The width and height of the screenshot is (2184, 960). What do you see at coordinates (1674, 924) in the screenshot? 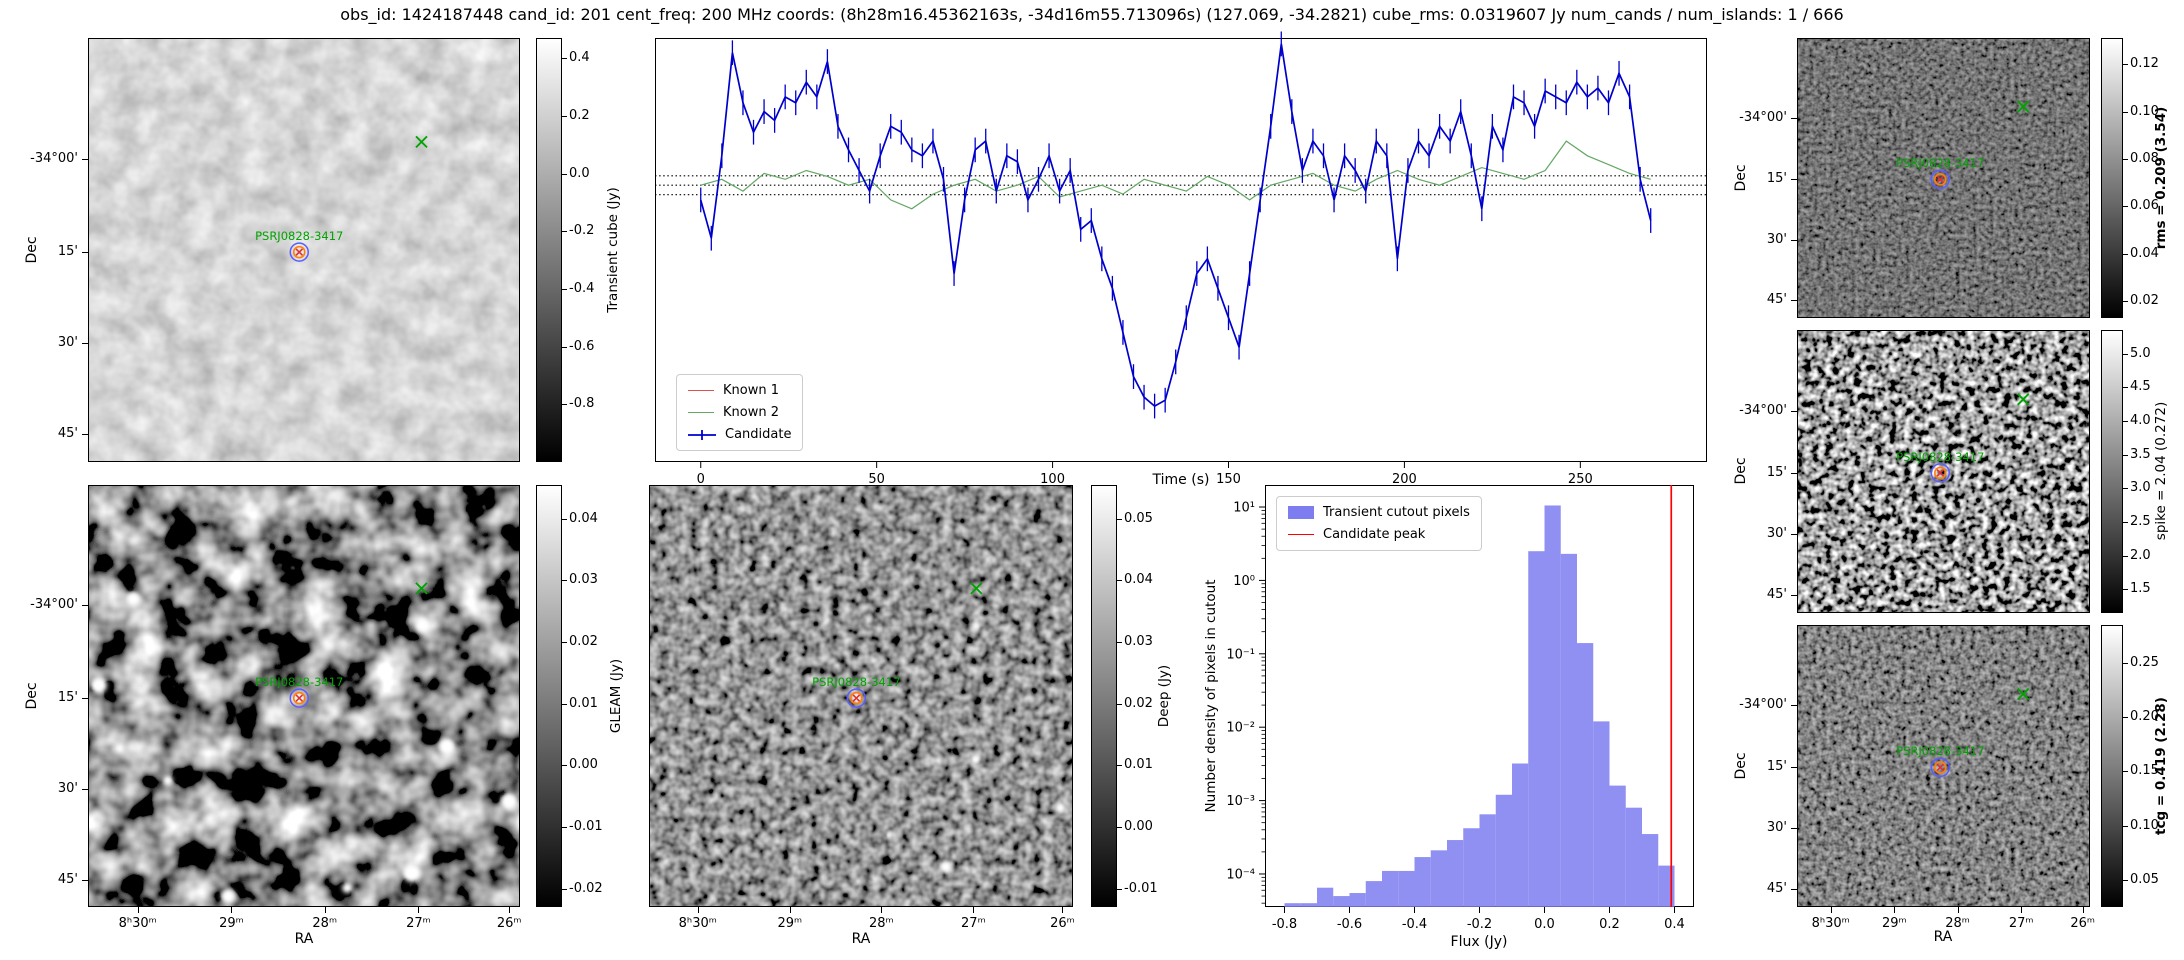
I see `flux-tick-label: 0.4` at bounding box center [1674, 924].